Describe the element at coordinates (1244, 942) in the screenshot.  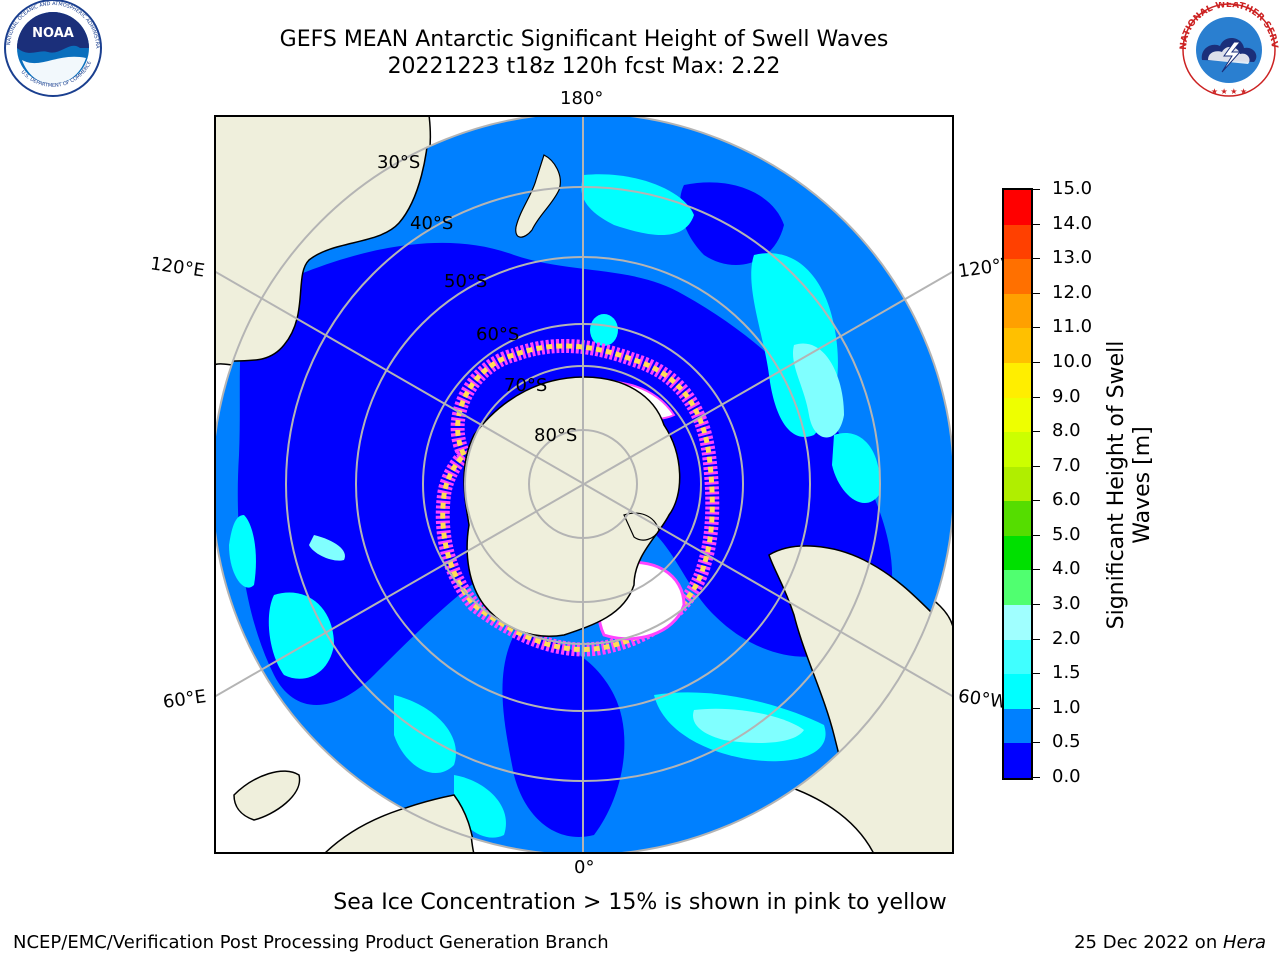
I see `footer-host: Hera` at that location.